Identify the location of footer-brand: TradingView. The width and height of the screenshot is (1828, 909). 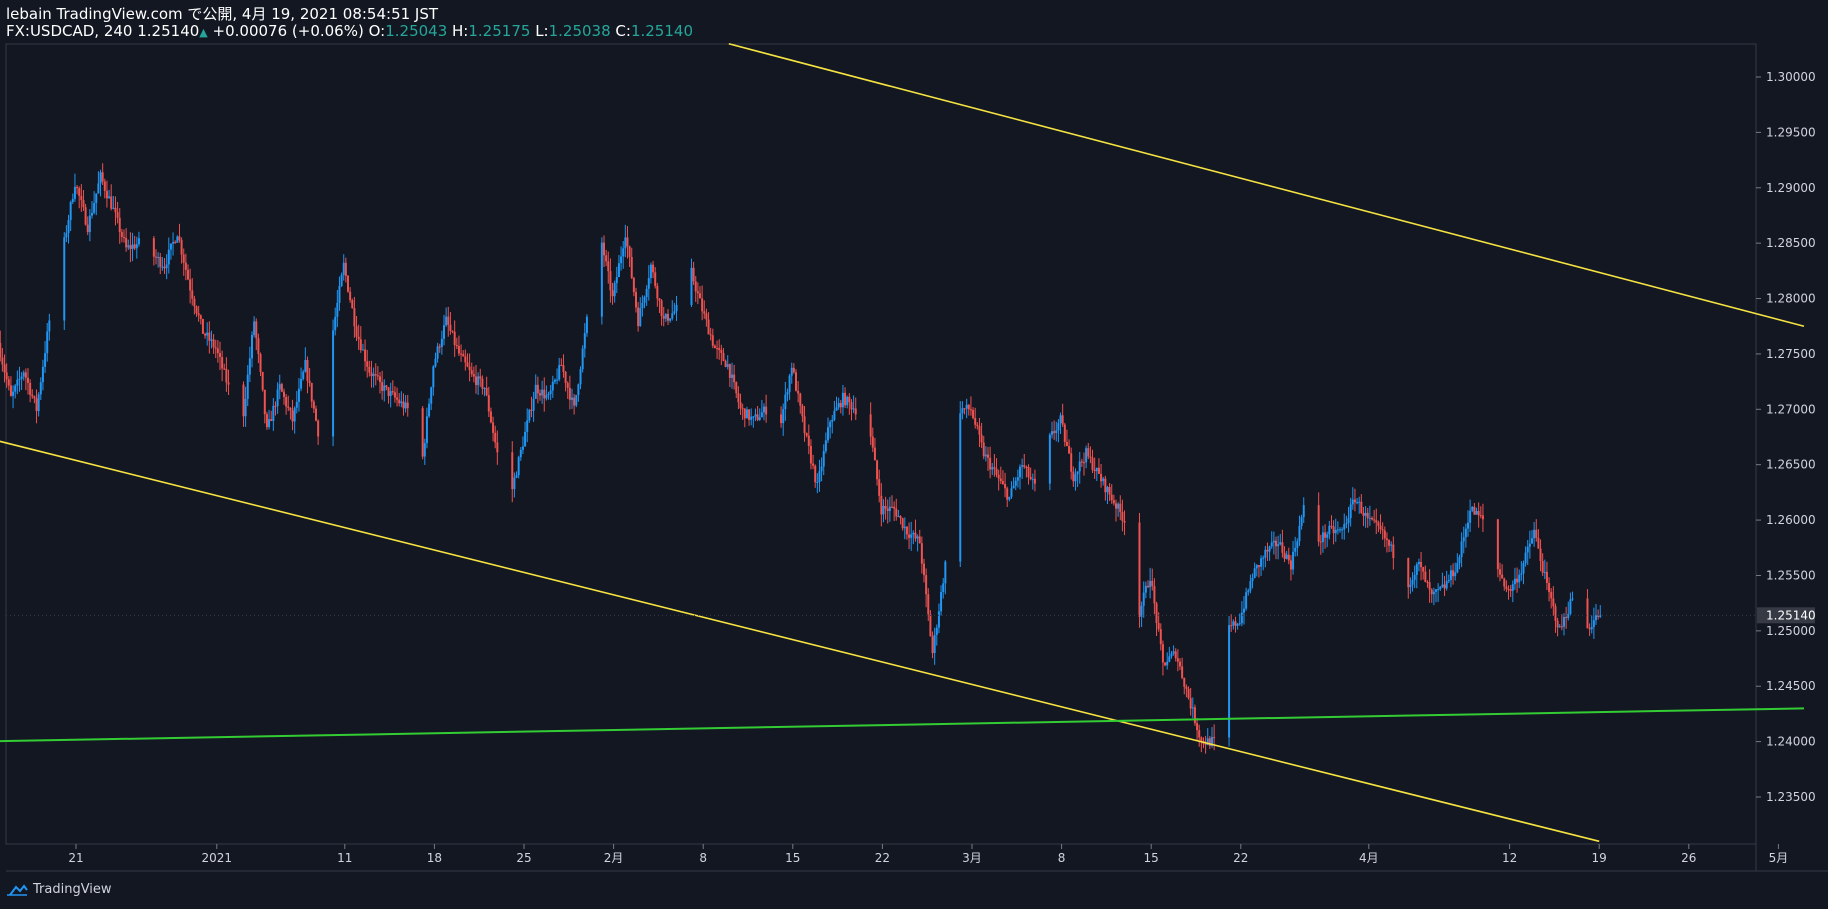
(72, 889).